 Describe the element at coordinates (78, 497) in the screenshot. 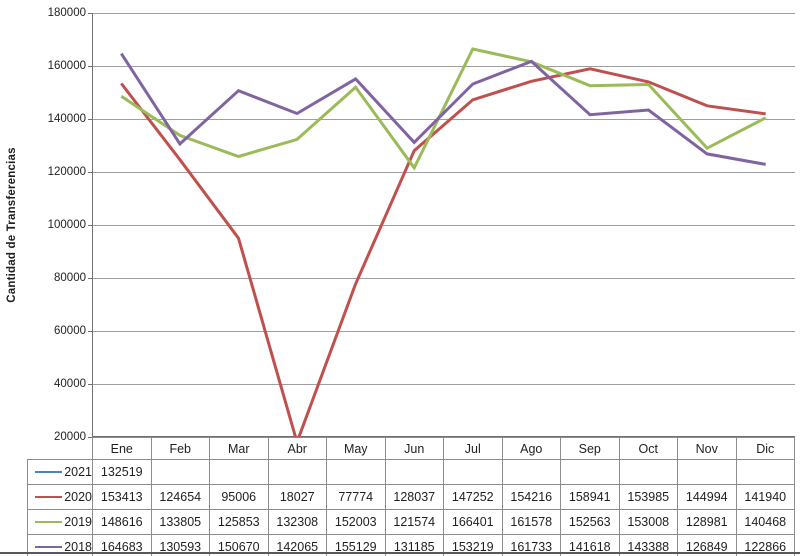

I see `year-label: 2020` at that location.